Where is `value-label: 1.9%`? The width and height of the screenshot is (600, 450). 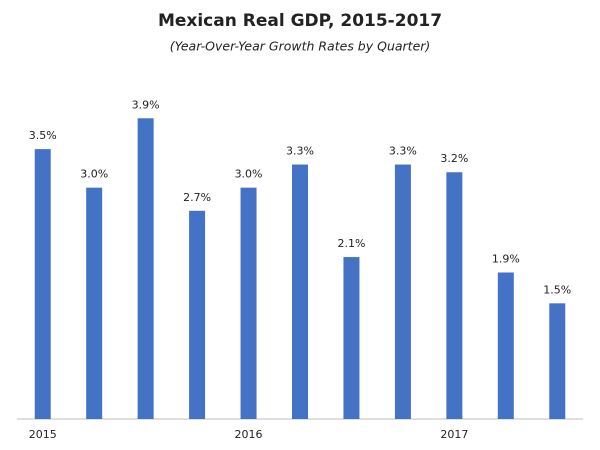
value-label: 1.9% is located at coordinates (506, 258).